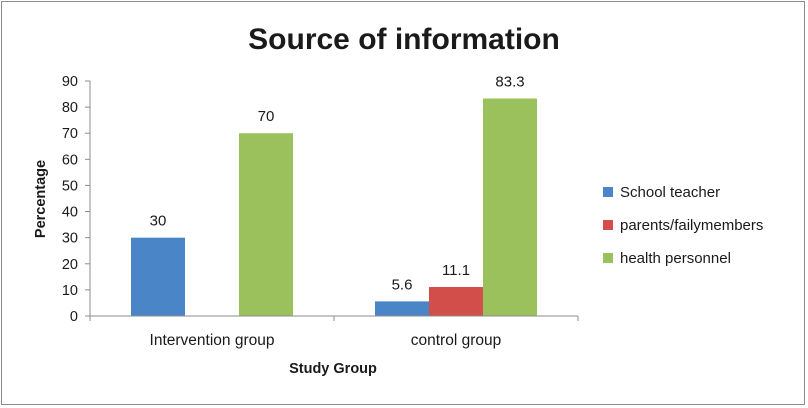 The width and height of the screenshot is (808, 408). What do you see at coordinates (456, 340) in the screenshot?
I see `x-category-label: control group` at bounding box center [456, 340].